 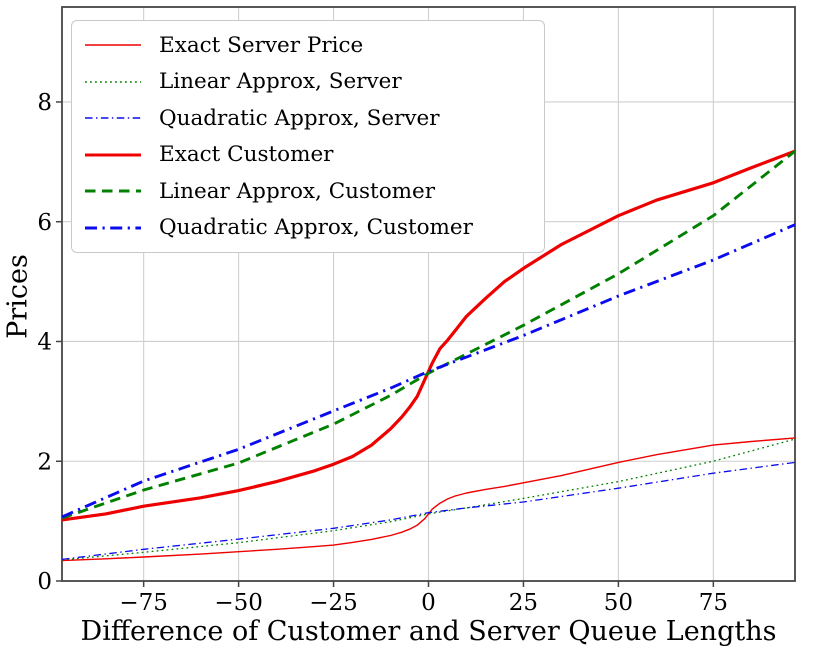 What do you see at coordinates (113, 191) in the screenshot?
I see `legend-line-dashed-thick-green-icon` at bounding box center [113, 191].